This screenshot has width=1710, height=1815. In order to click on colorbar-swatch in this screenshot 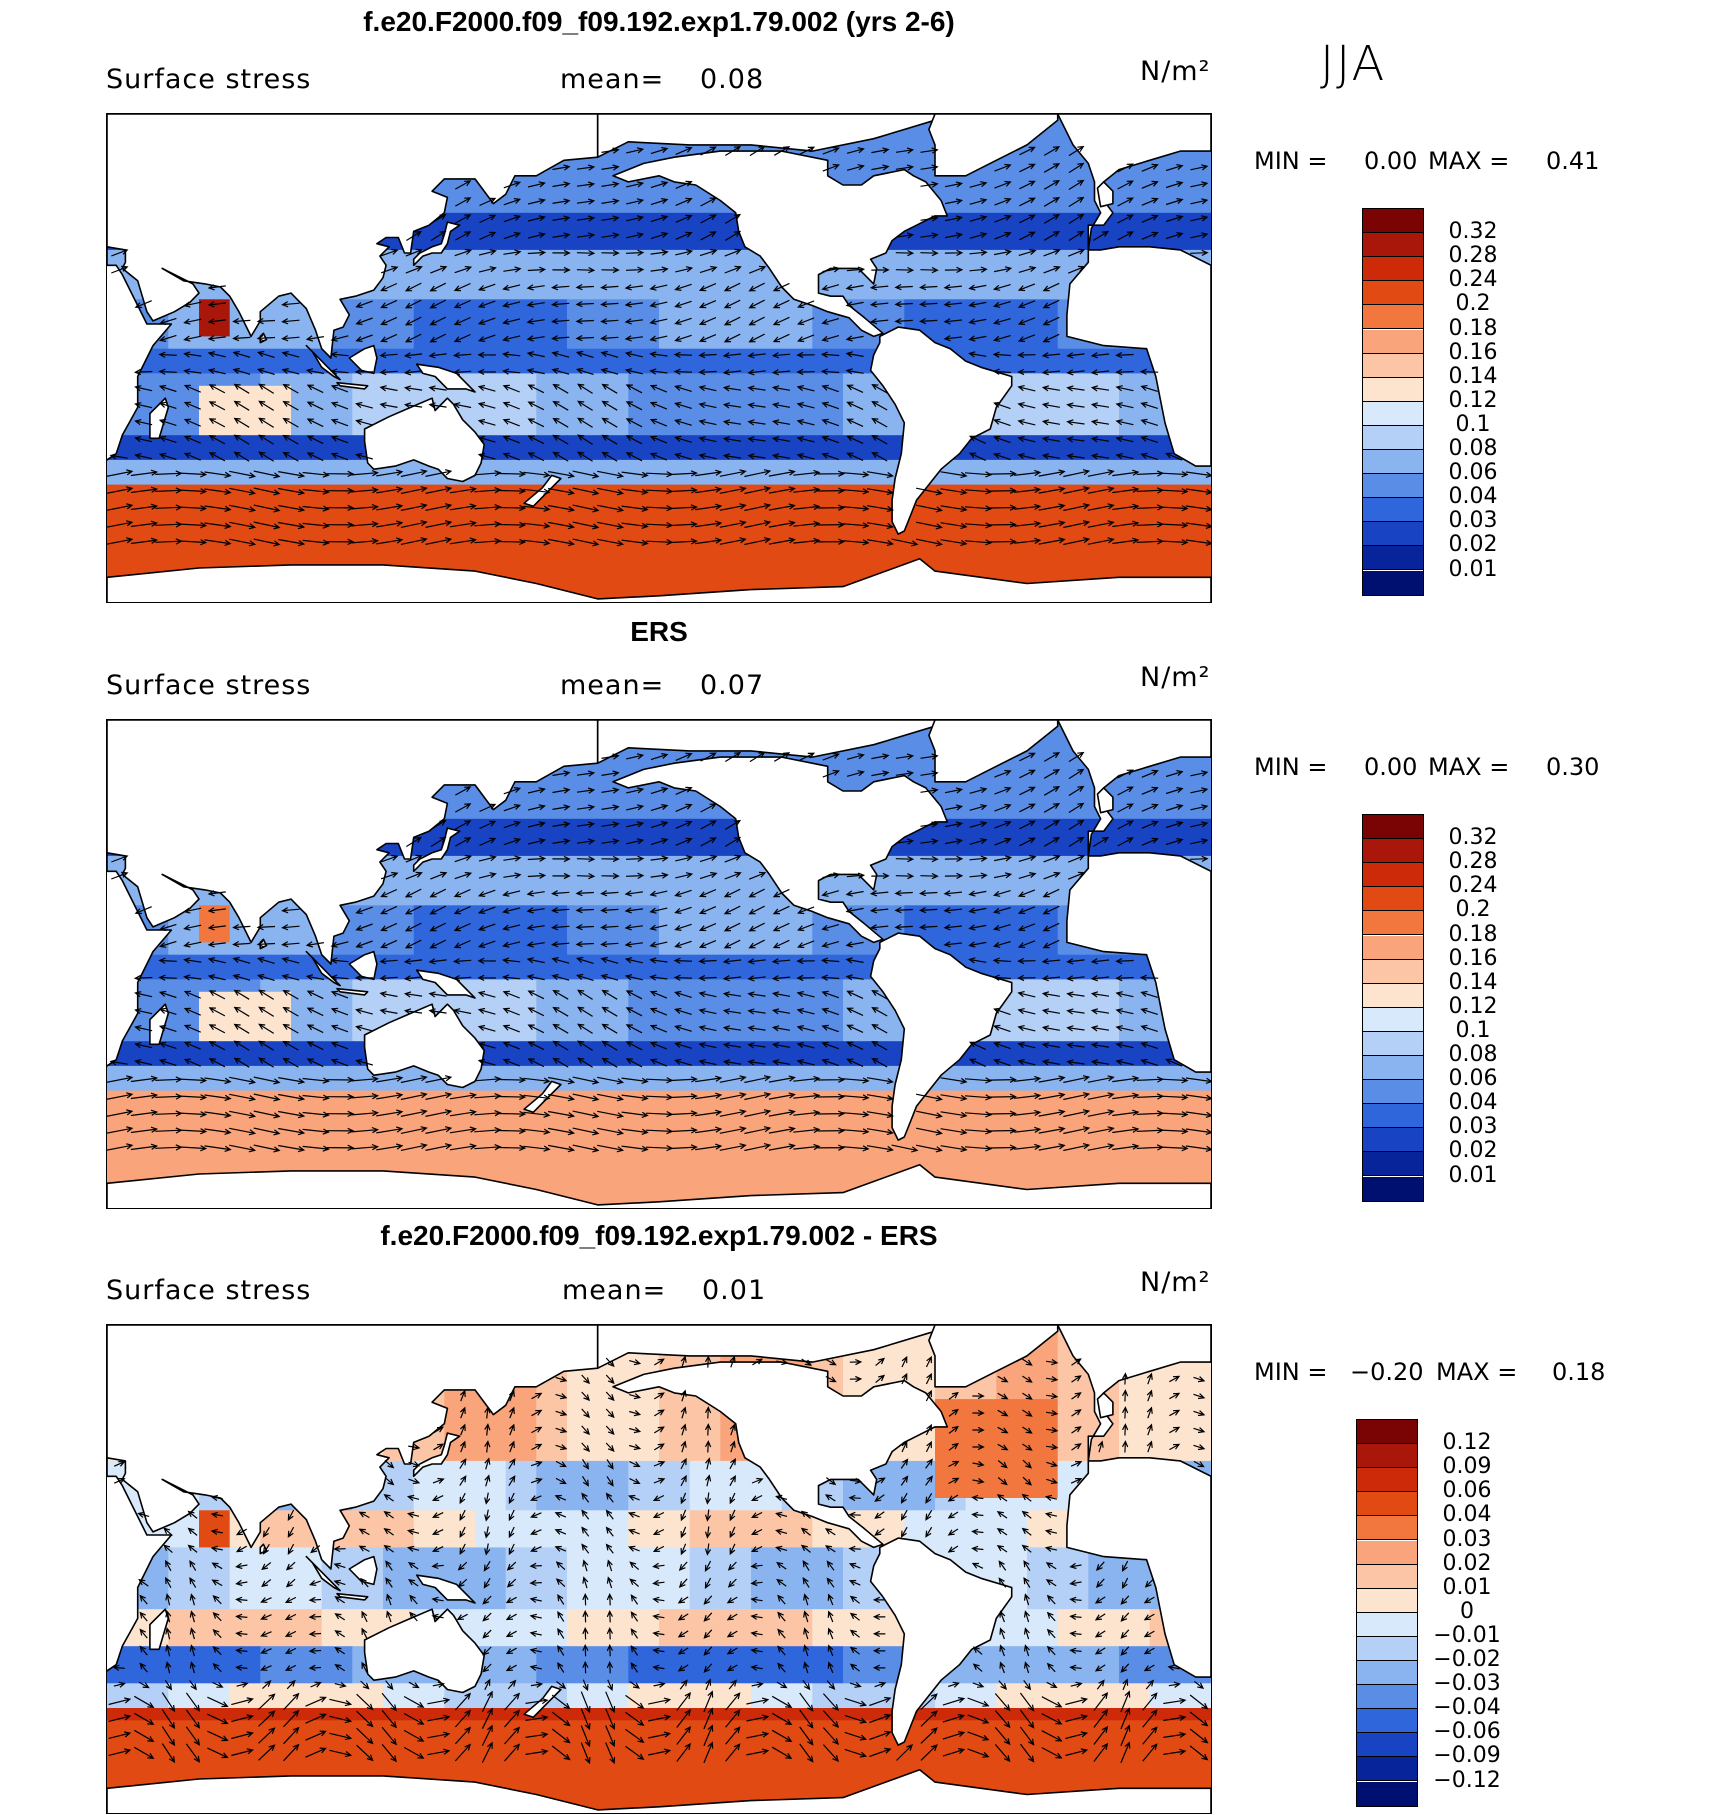, I will do `click(1393, 269)`.